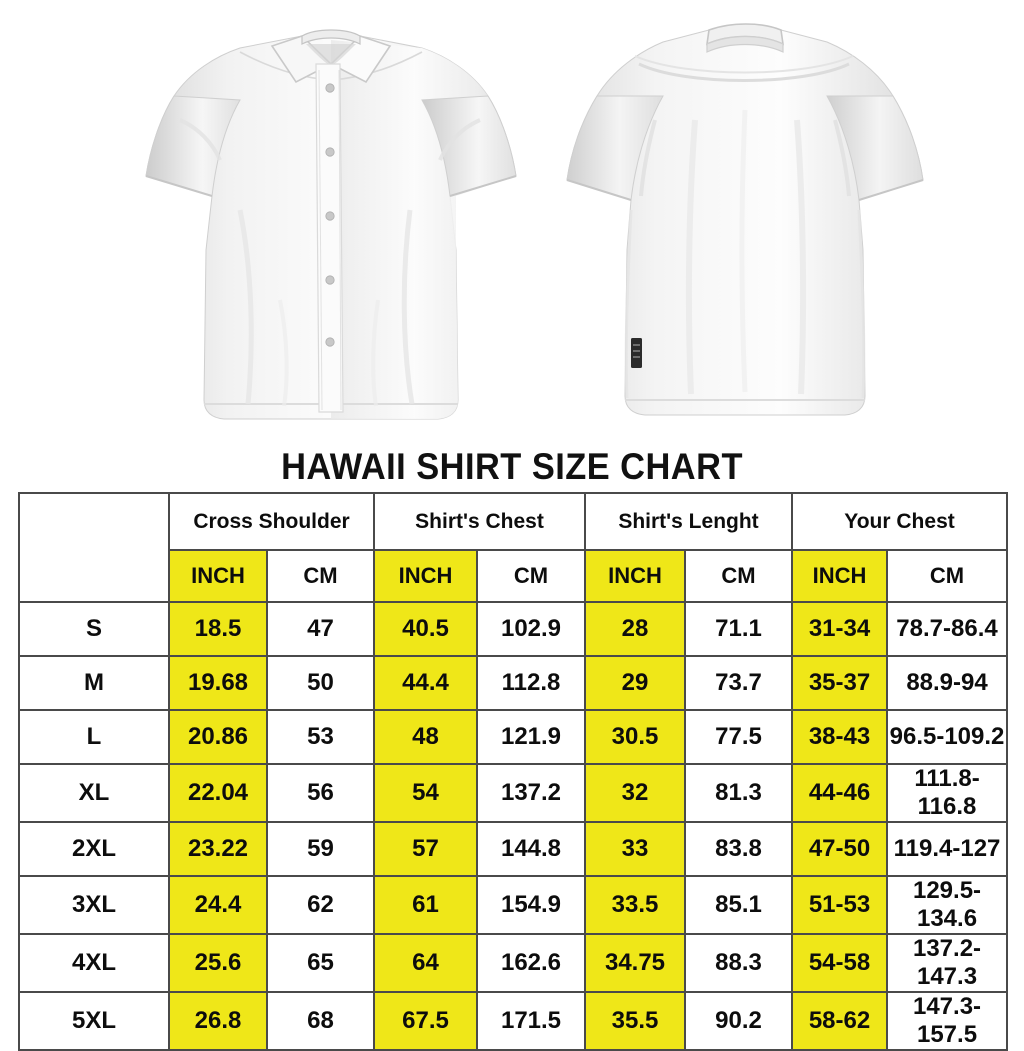 This screenshot has width=1024, height=1051. I want to click on cell-shirts-lenght-cm: 88.3, so click(738, 963).